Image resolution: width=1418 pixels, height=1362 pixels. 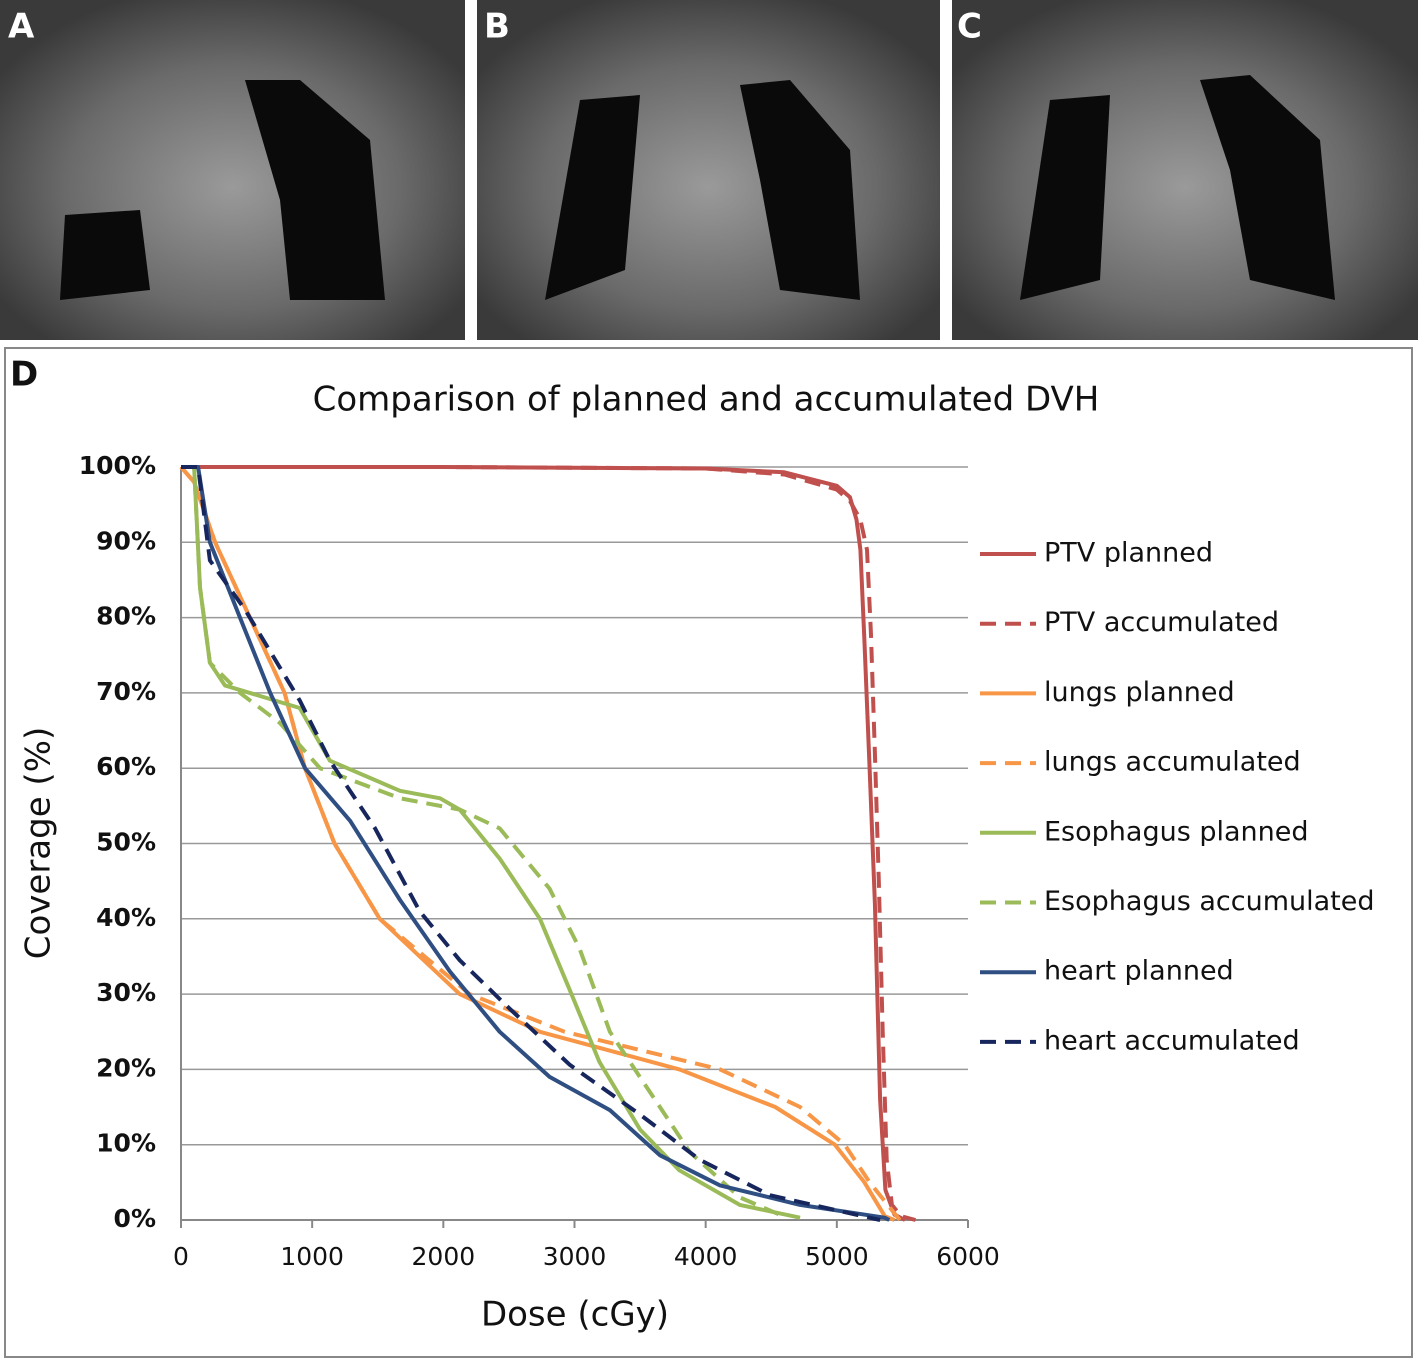 I want to click on y-tick-label: 20%, so click(x=126, y=1067).